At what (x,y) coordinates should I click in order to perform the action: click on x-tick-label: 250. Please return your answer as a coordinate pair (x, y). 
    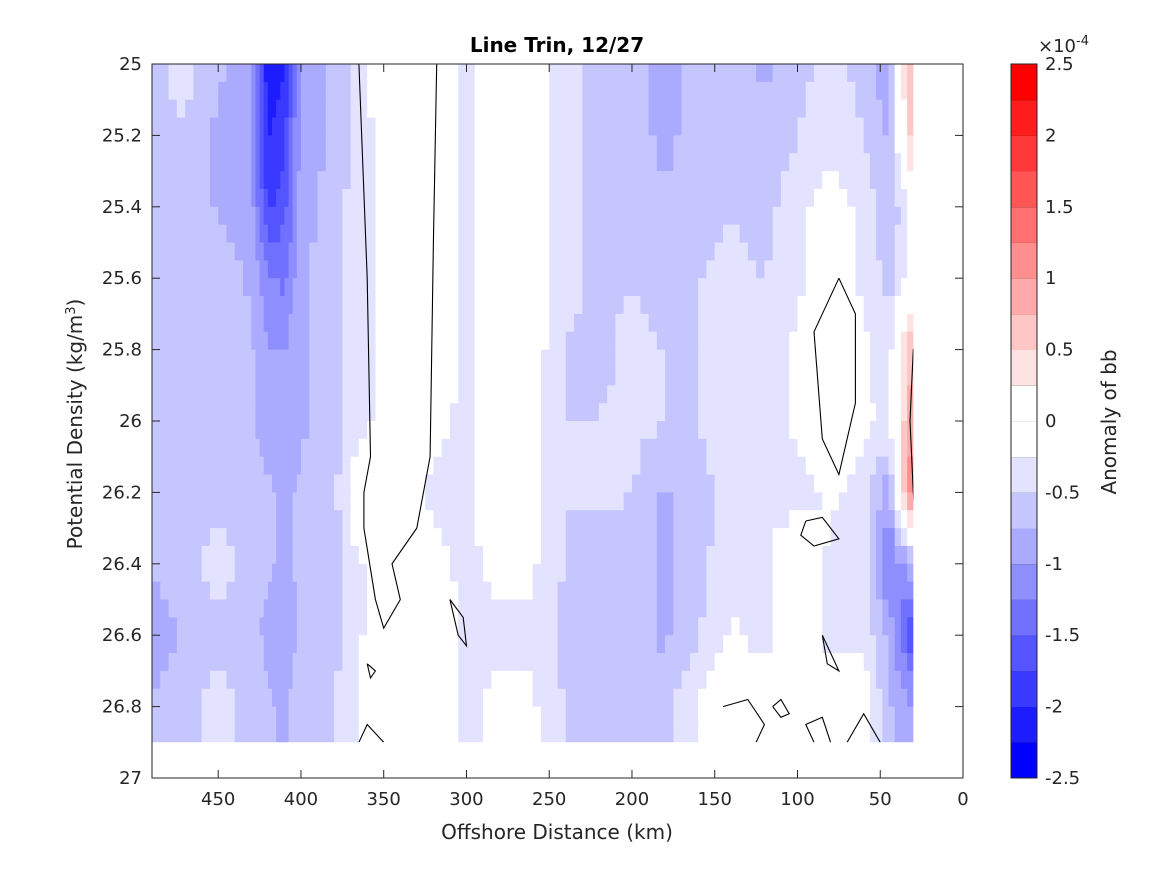
    Looking at the image, I should click on (549, 799).